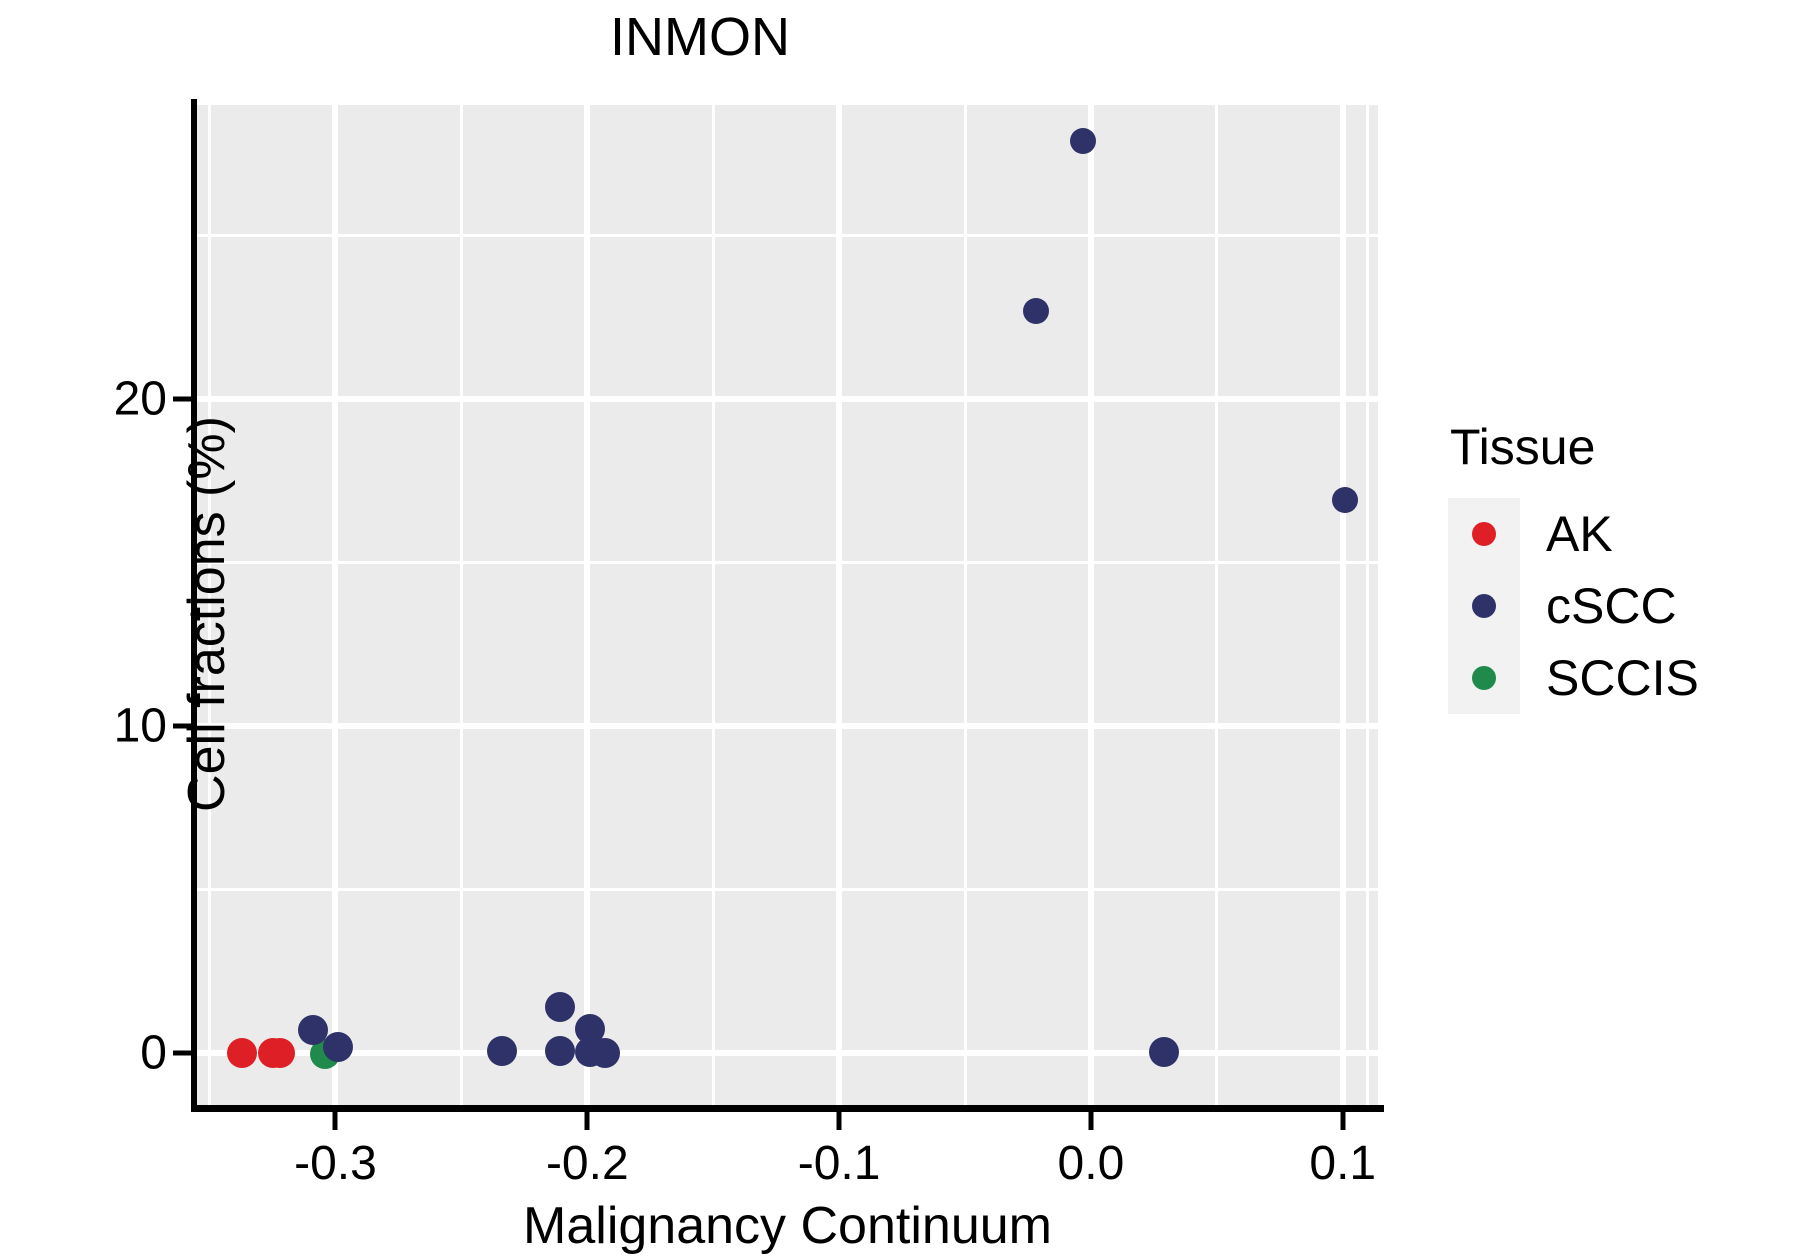 This screenshot has height=1256, width=1800. Describe the element at coordinates (1523, 447) in the screenshot. I see `legend-title: Tissue` at that location.